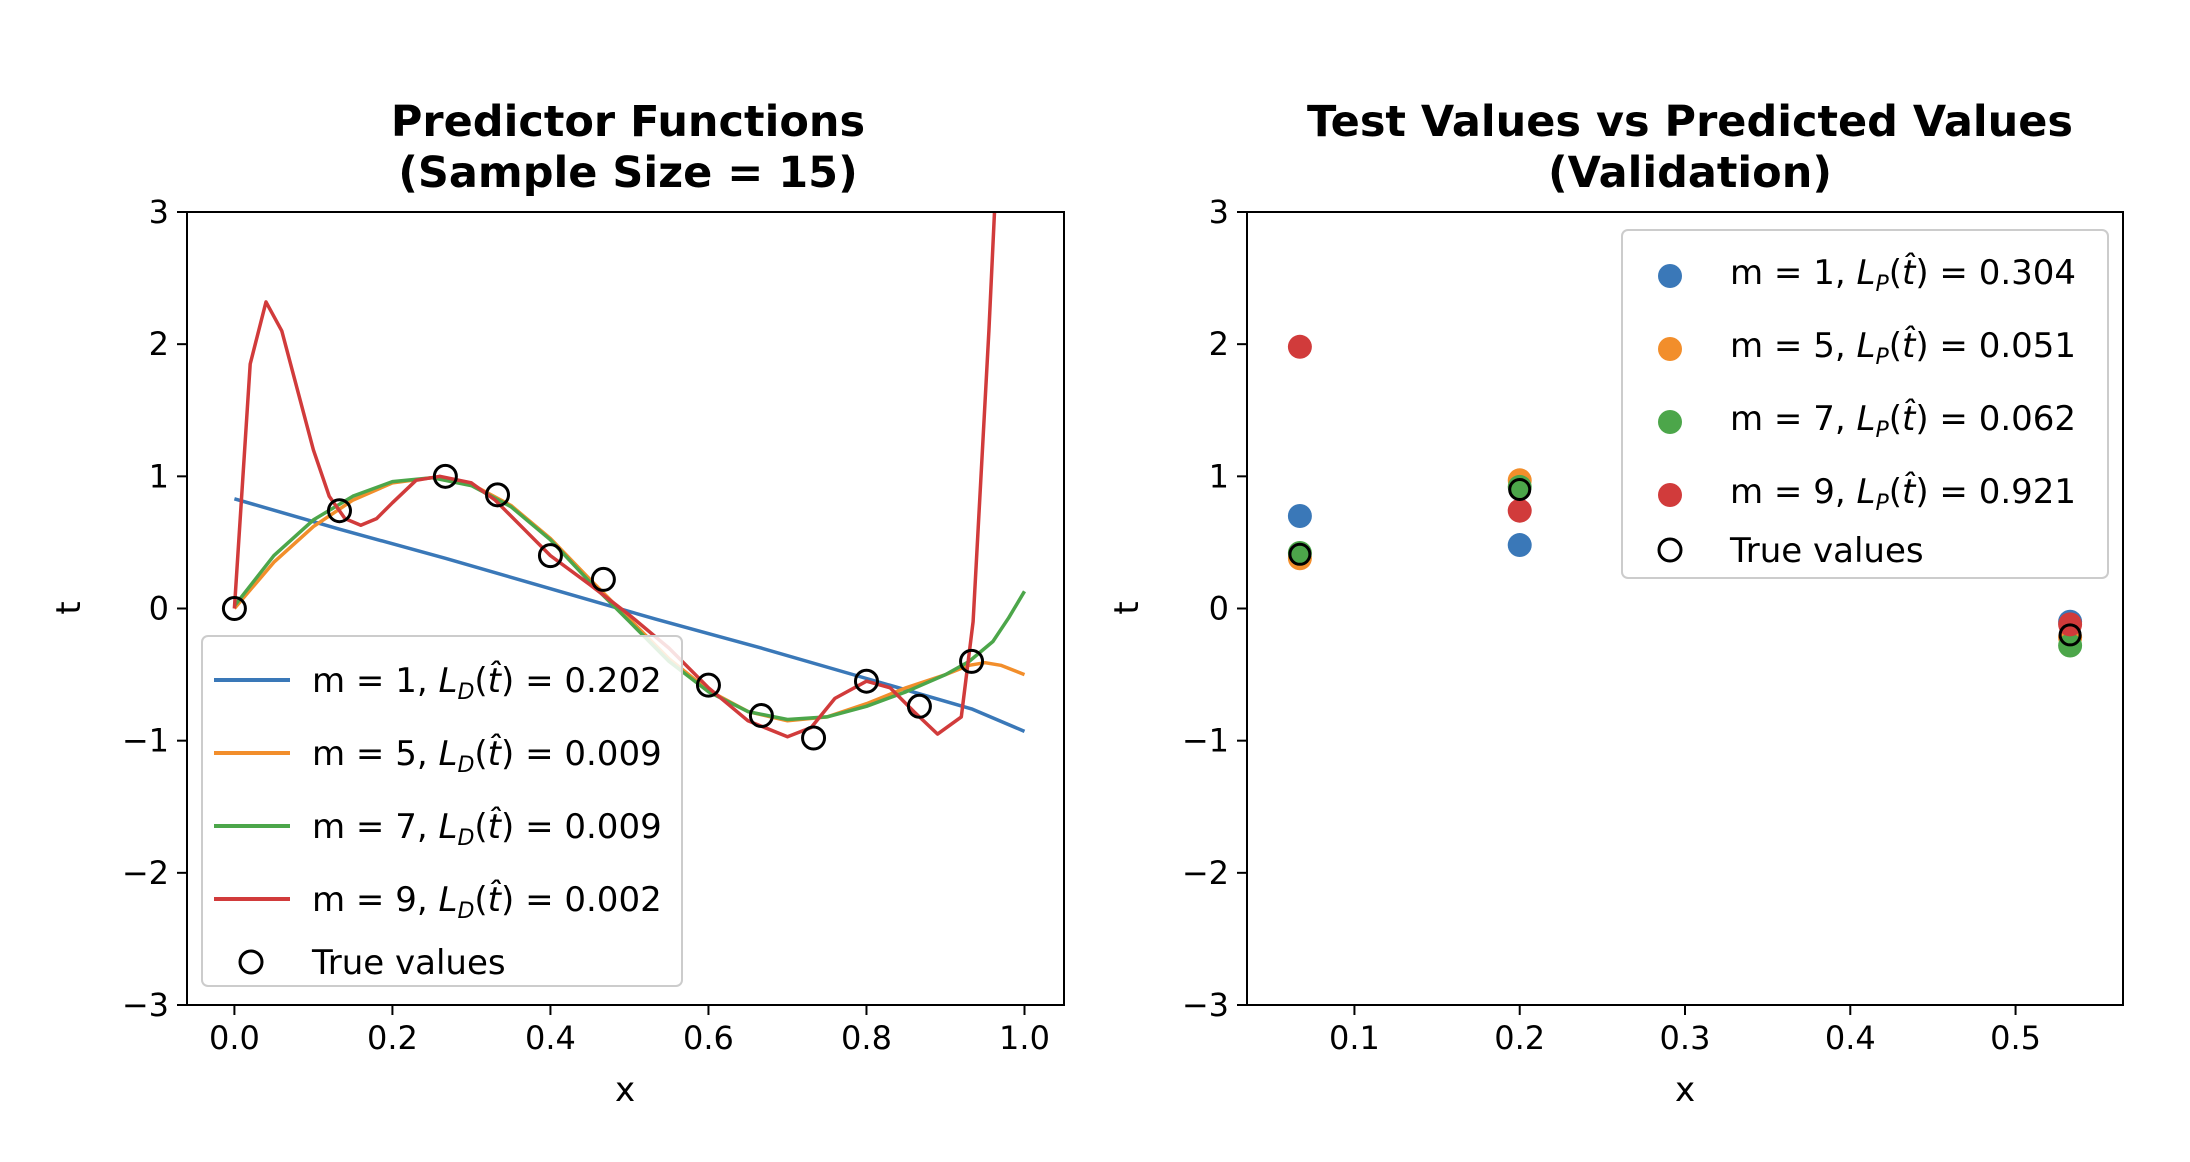  Describe the element at coordinates (487, 901) in the screenshot. I see `legend-label: m = 9, LD(t̂) = 0.002` at that location.